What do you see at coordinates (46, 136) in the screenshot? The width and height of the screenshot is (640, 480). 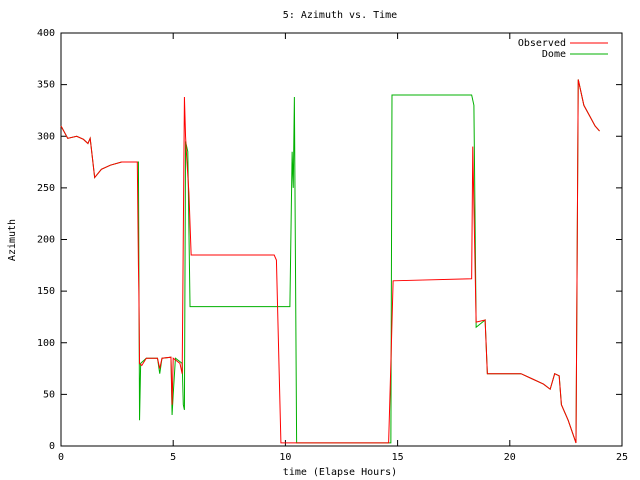 I see `y-tick-label: 300` at bounding box center [46, 136].